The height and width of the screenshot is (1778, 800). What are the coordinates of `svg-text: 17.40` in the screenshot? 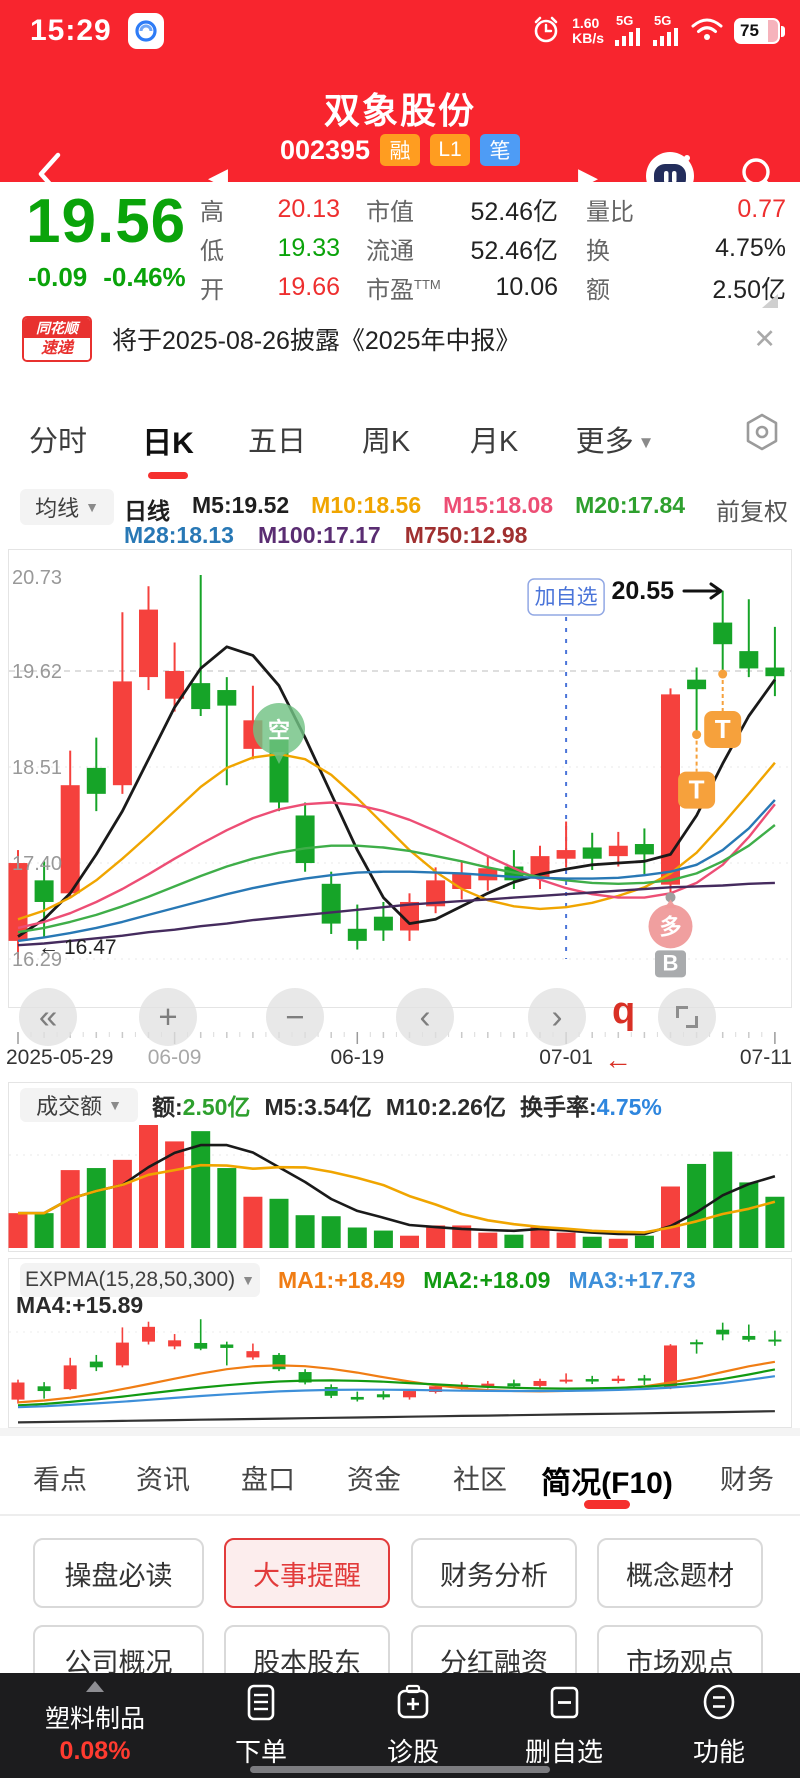 It's located at (37, 864).